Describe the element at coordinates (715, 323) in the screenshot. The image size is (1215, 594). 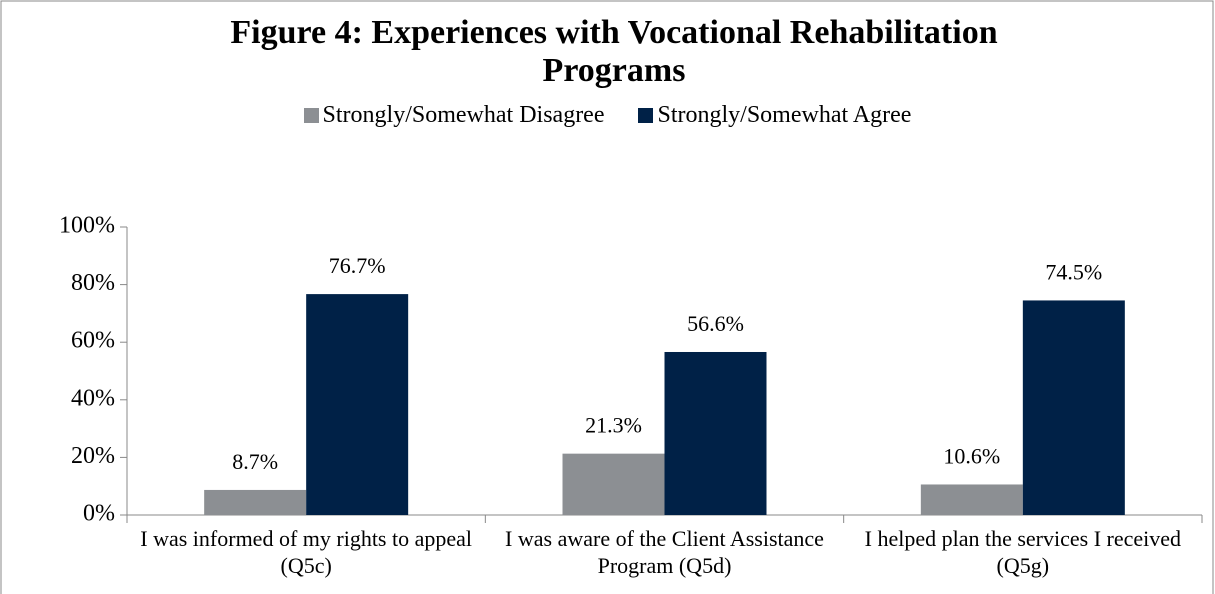
I see `data-label: 56.6%` at that location.